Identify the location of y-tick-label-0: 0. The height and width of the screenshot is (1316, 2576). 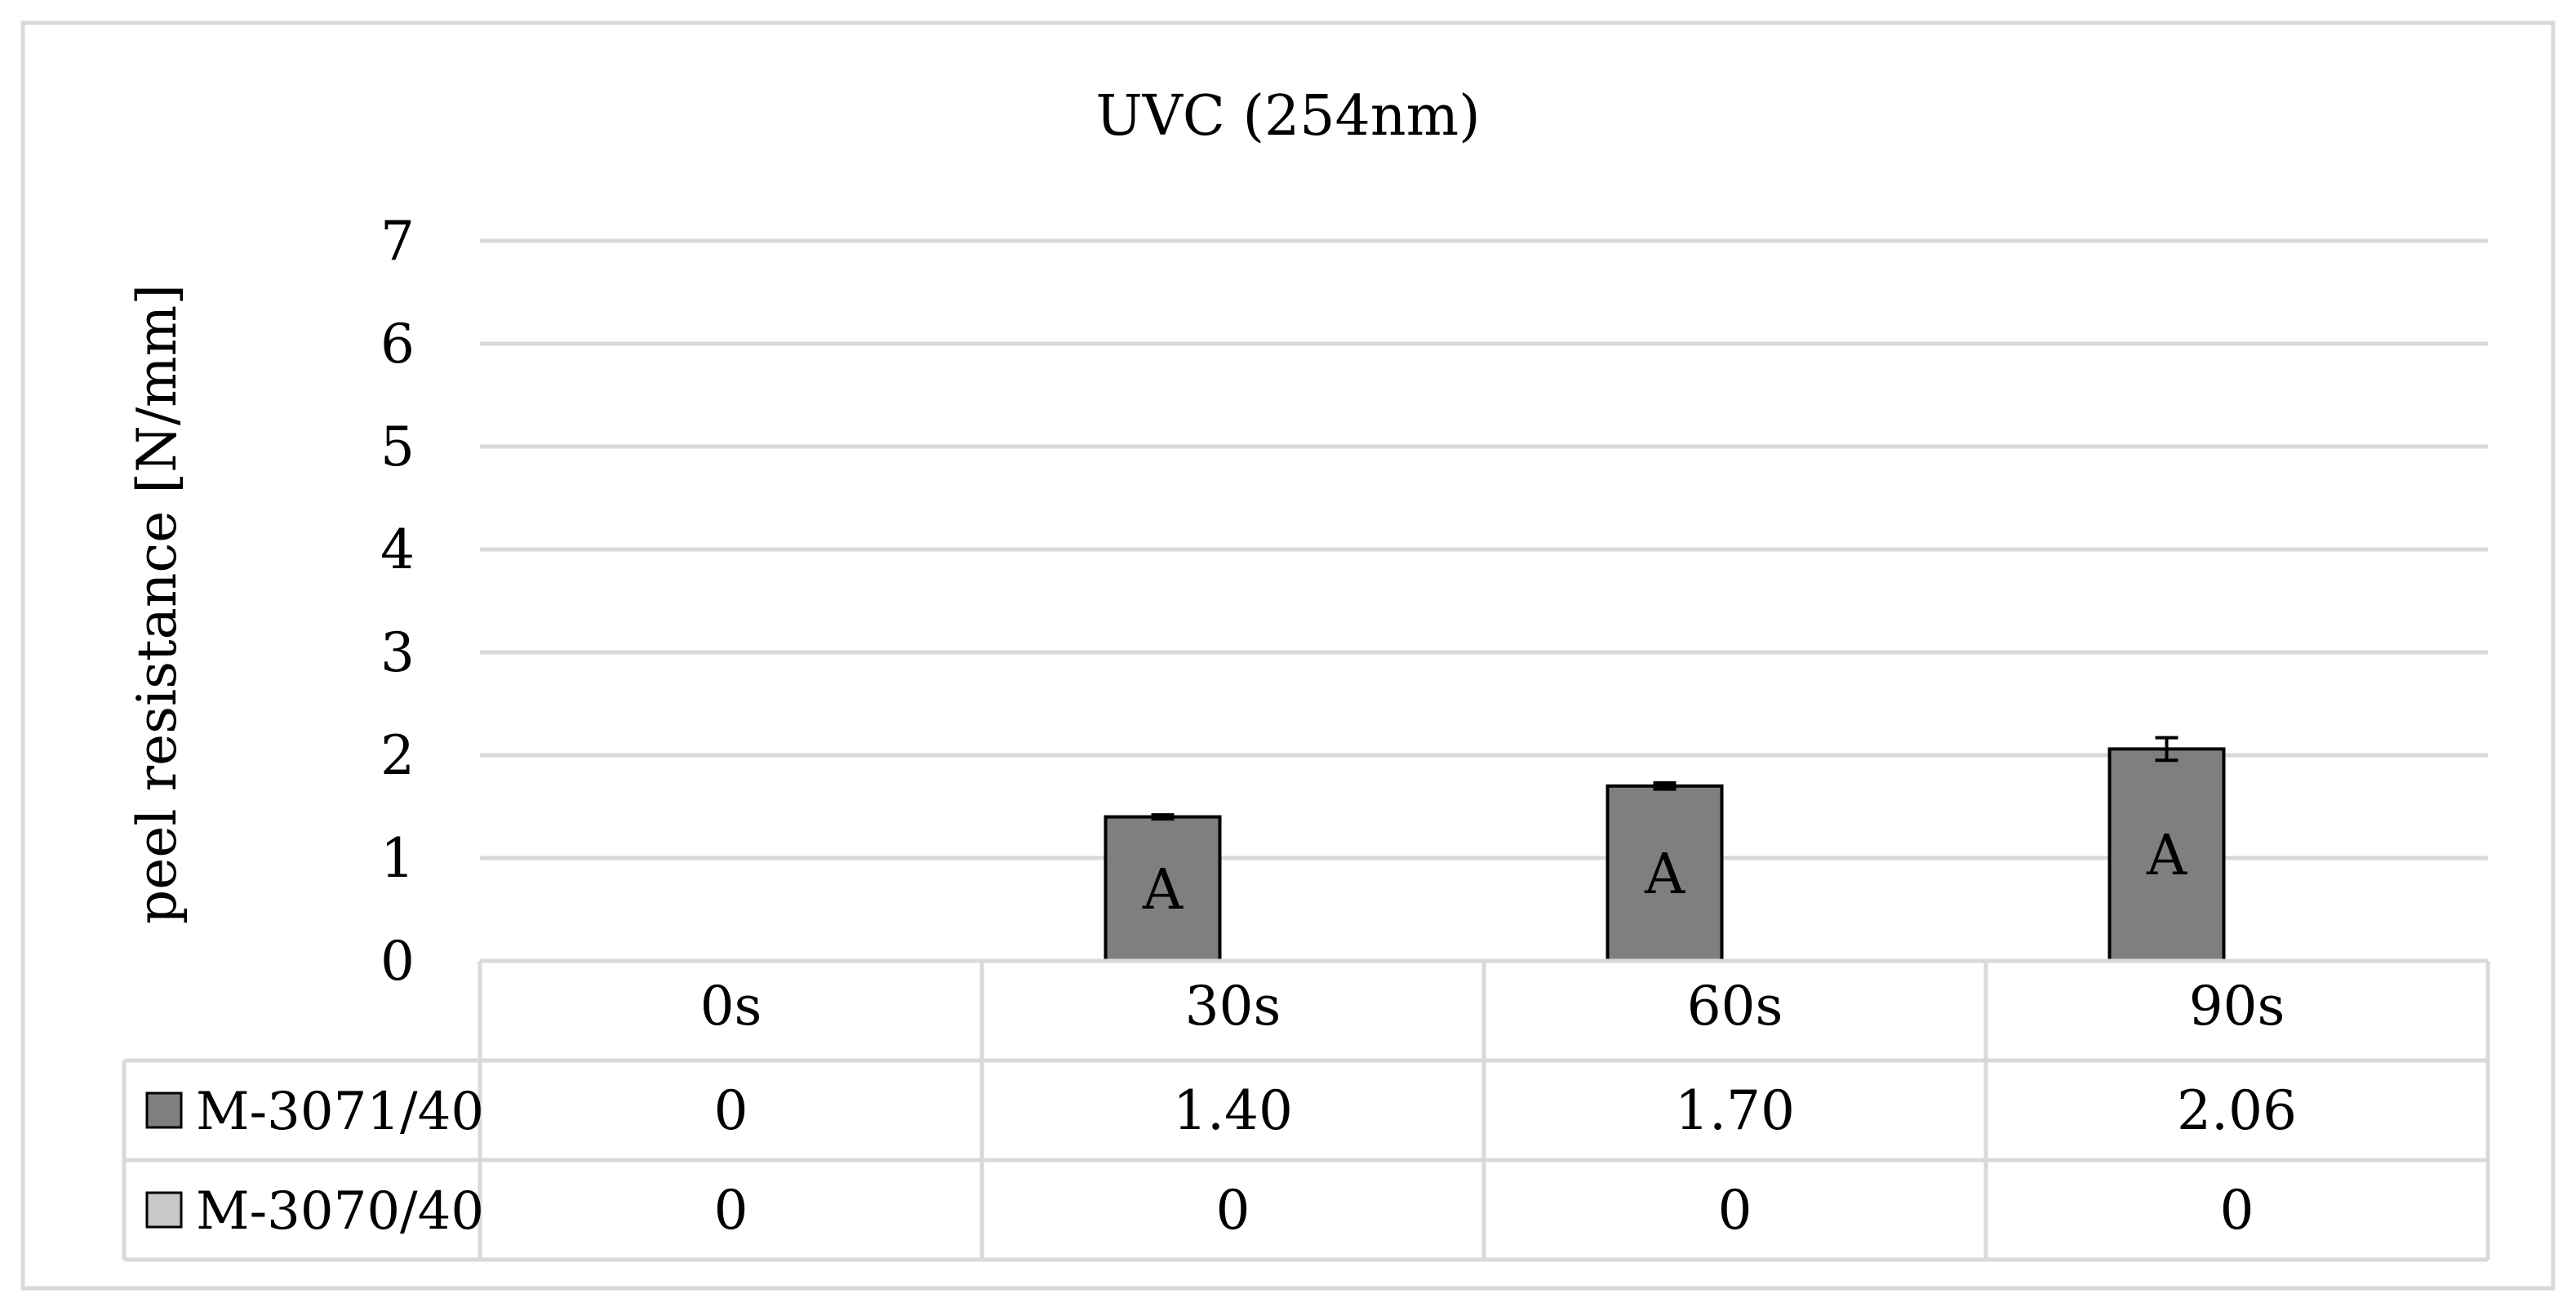
(397, 961).